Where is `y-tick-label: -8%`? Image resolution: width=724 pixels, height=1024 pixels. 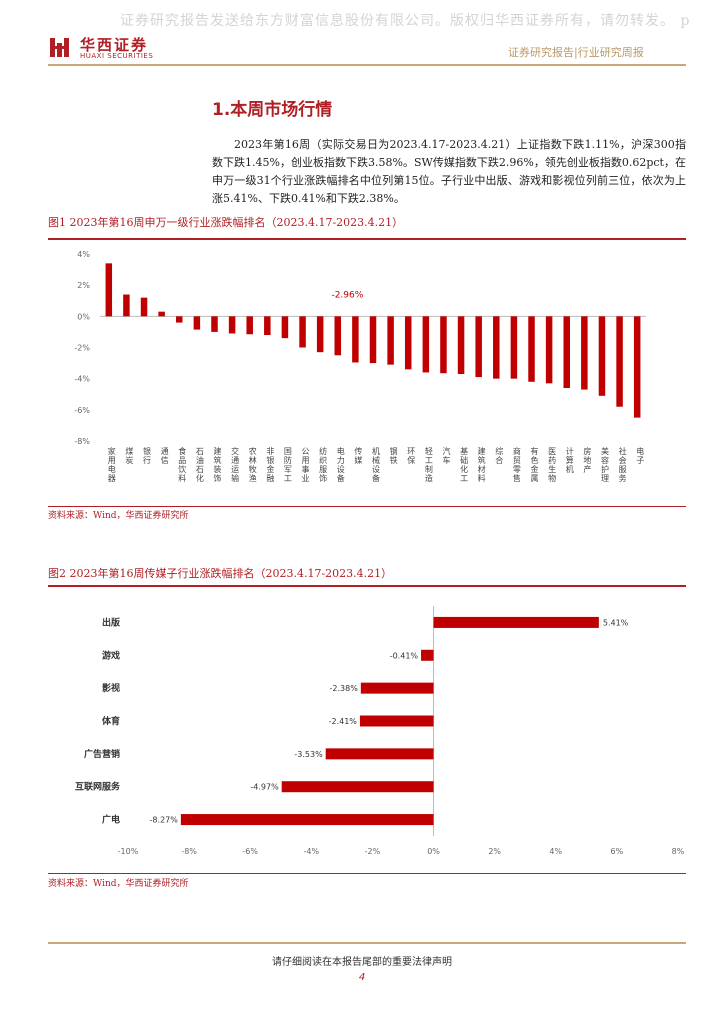 y-tick-label: -8% is located at coordinates (82, 441).